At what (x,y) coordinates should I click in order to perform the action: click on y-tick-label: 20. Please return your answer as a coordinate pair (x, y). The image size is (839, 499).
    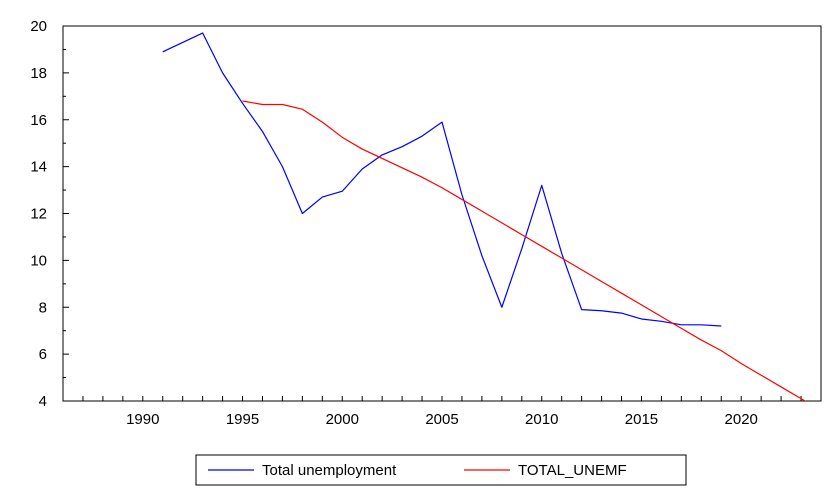
    Looking at the image, I should click on (38, 26).